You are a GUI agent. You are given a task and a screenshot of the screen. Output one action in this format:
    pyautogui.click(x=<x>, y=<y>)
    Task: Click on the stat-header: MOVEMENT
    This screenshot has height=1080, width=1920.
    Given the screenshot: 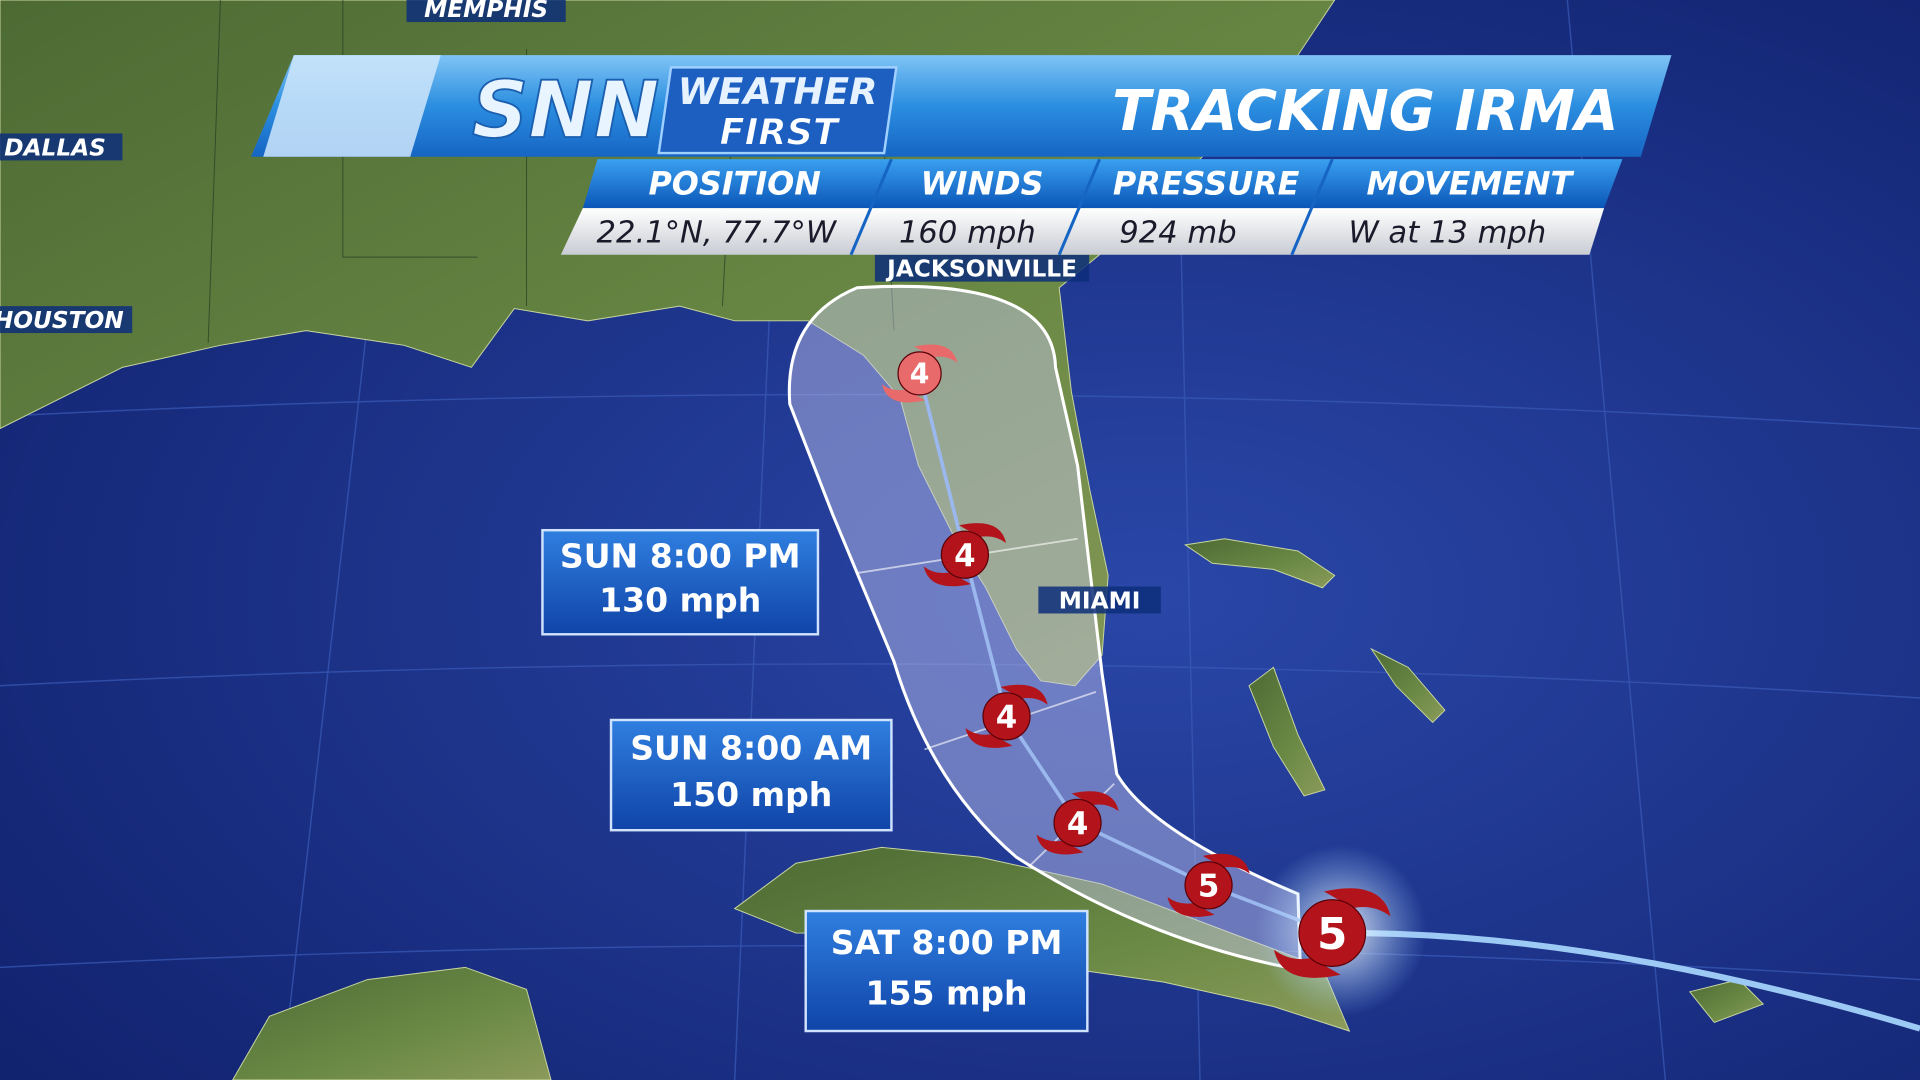 What is the action you would take?
    pyautogui.click(x=1471, y=184)
    